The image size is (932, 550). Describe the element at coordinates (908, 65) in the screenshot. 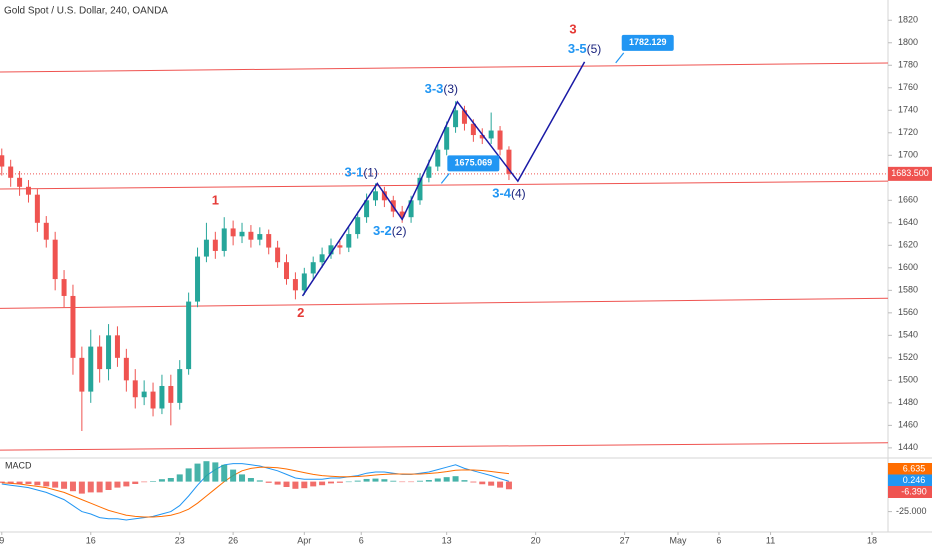

I see `y-tick-label: 1780` at that location.